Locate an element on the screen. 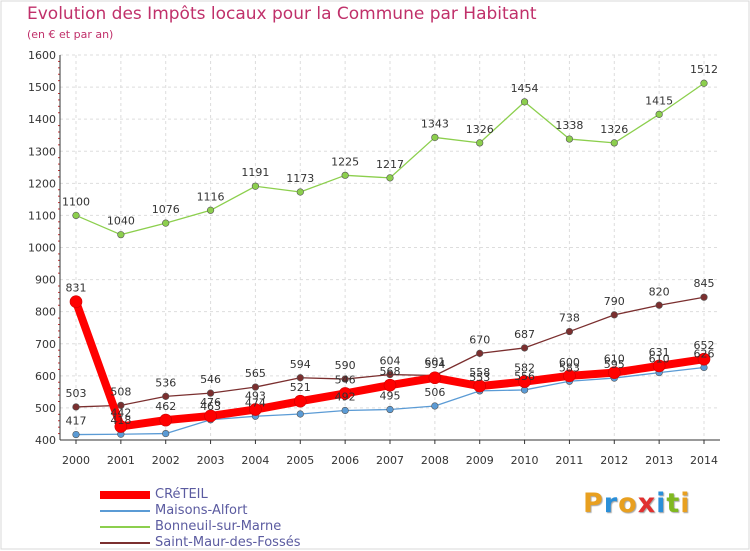 The width and height of the screenshot is (750, 551). logo-letter: o is located at coordinates (628, 503).